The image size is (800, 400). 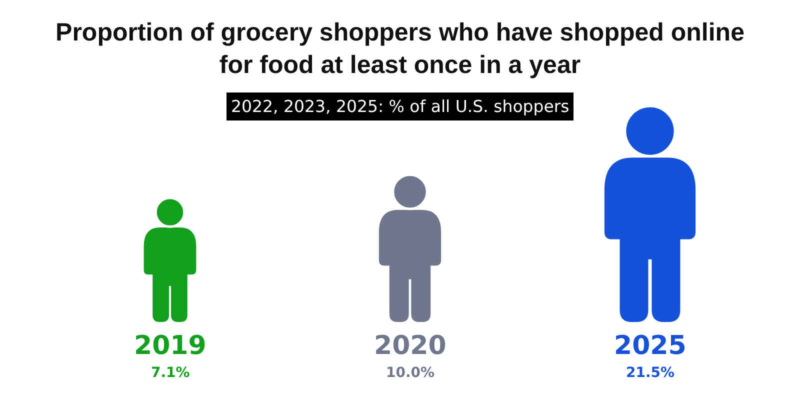 I want to click on text: 2022, 2023, 2025: % of all U.S. shoppers, so click(x=400, y=106).